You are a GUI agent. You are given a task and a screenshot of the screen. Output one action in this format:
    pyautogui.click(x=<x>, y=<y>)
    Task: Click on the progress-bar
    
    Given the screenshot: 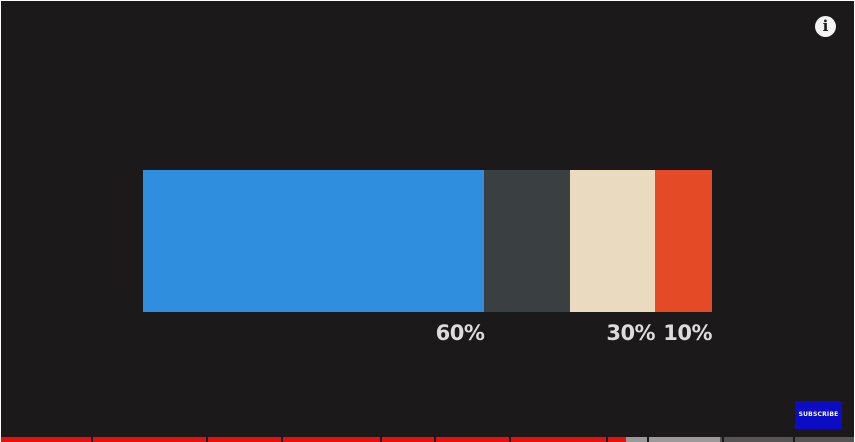 What is the action you would take?
    pyautogui.click(x=427, y=439)
    